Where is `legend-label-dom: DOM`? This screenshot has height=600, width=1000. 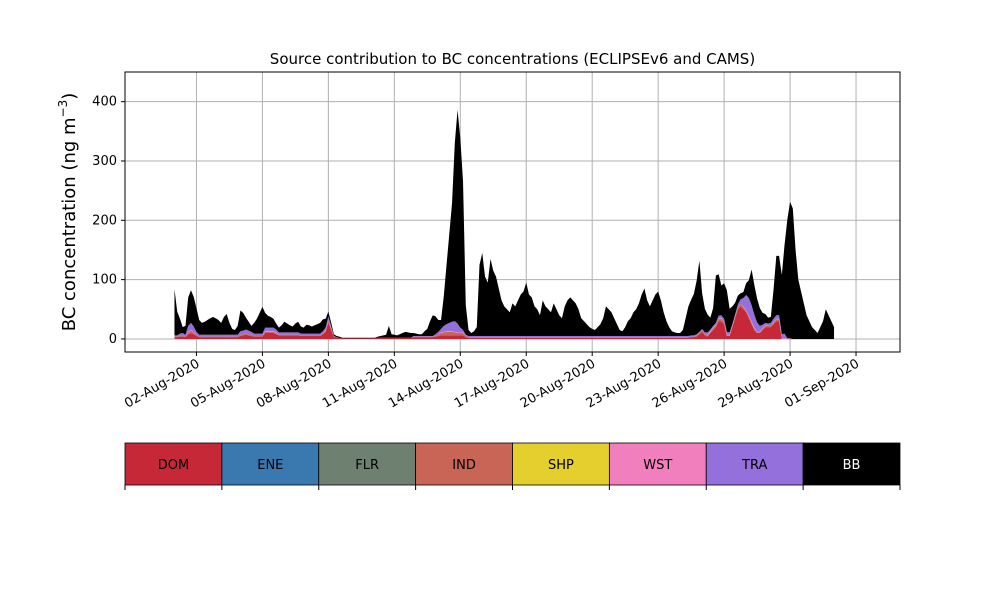
legend-label-dom: DOM is located at coordinates (173, 465).